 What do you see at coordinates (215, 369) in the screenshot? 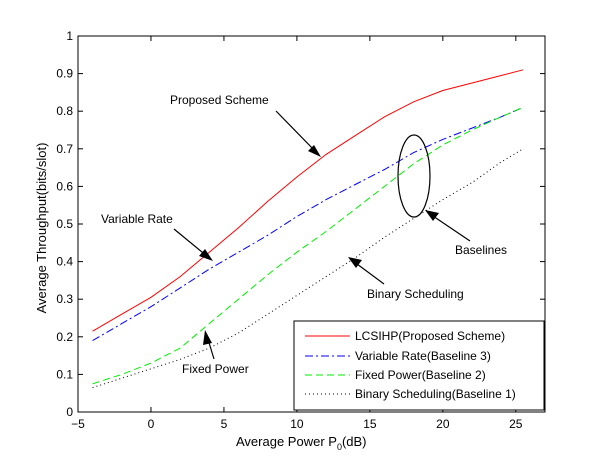
I see `annotation-fixed-power: Fixed Power` at bounding box center [215, 369].